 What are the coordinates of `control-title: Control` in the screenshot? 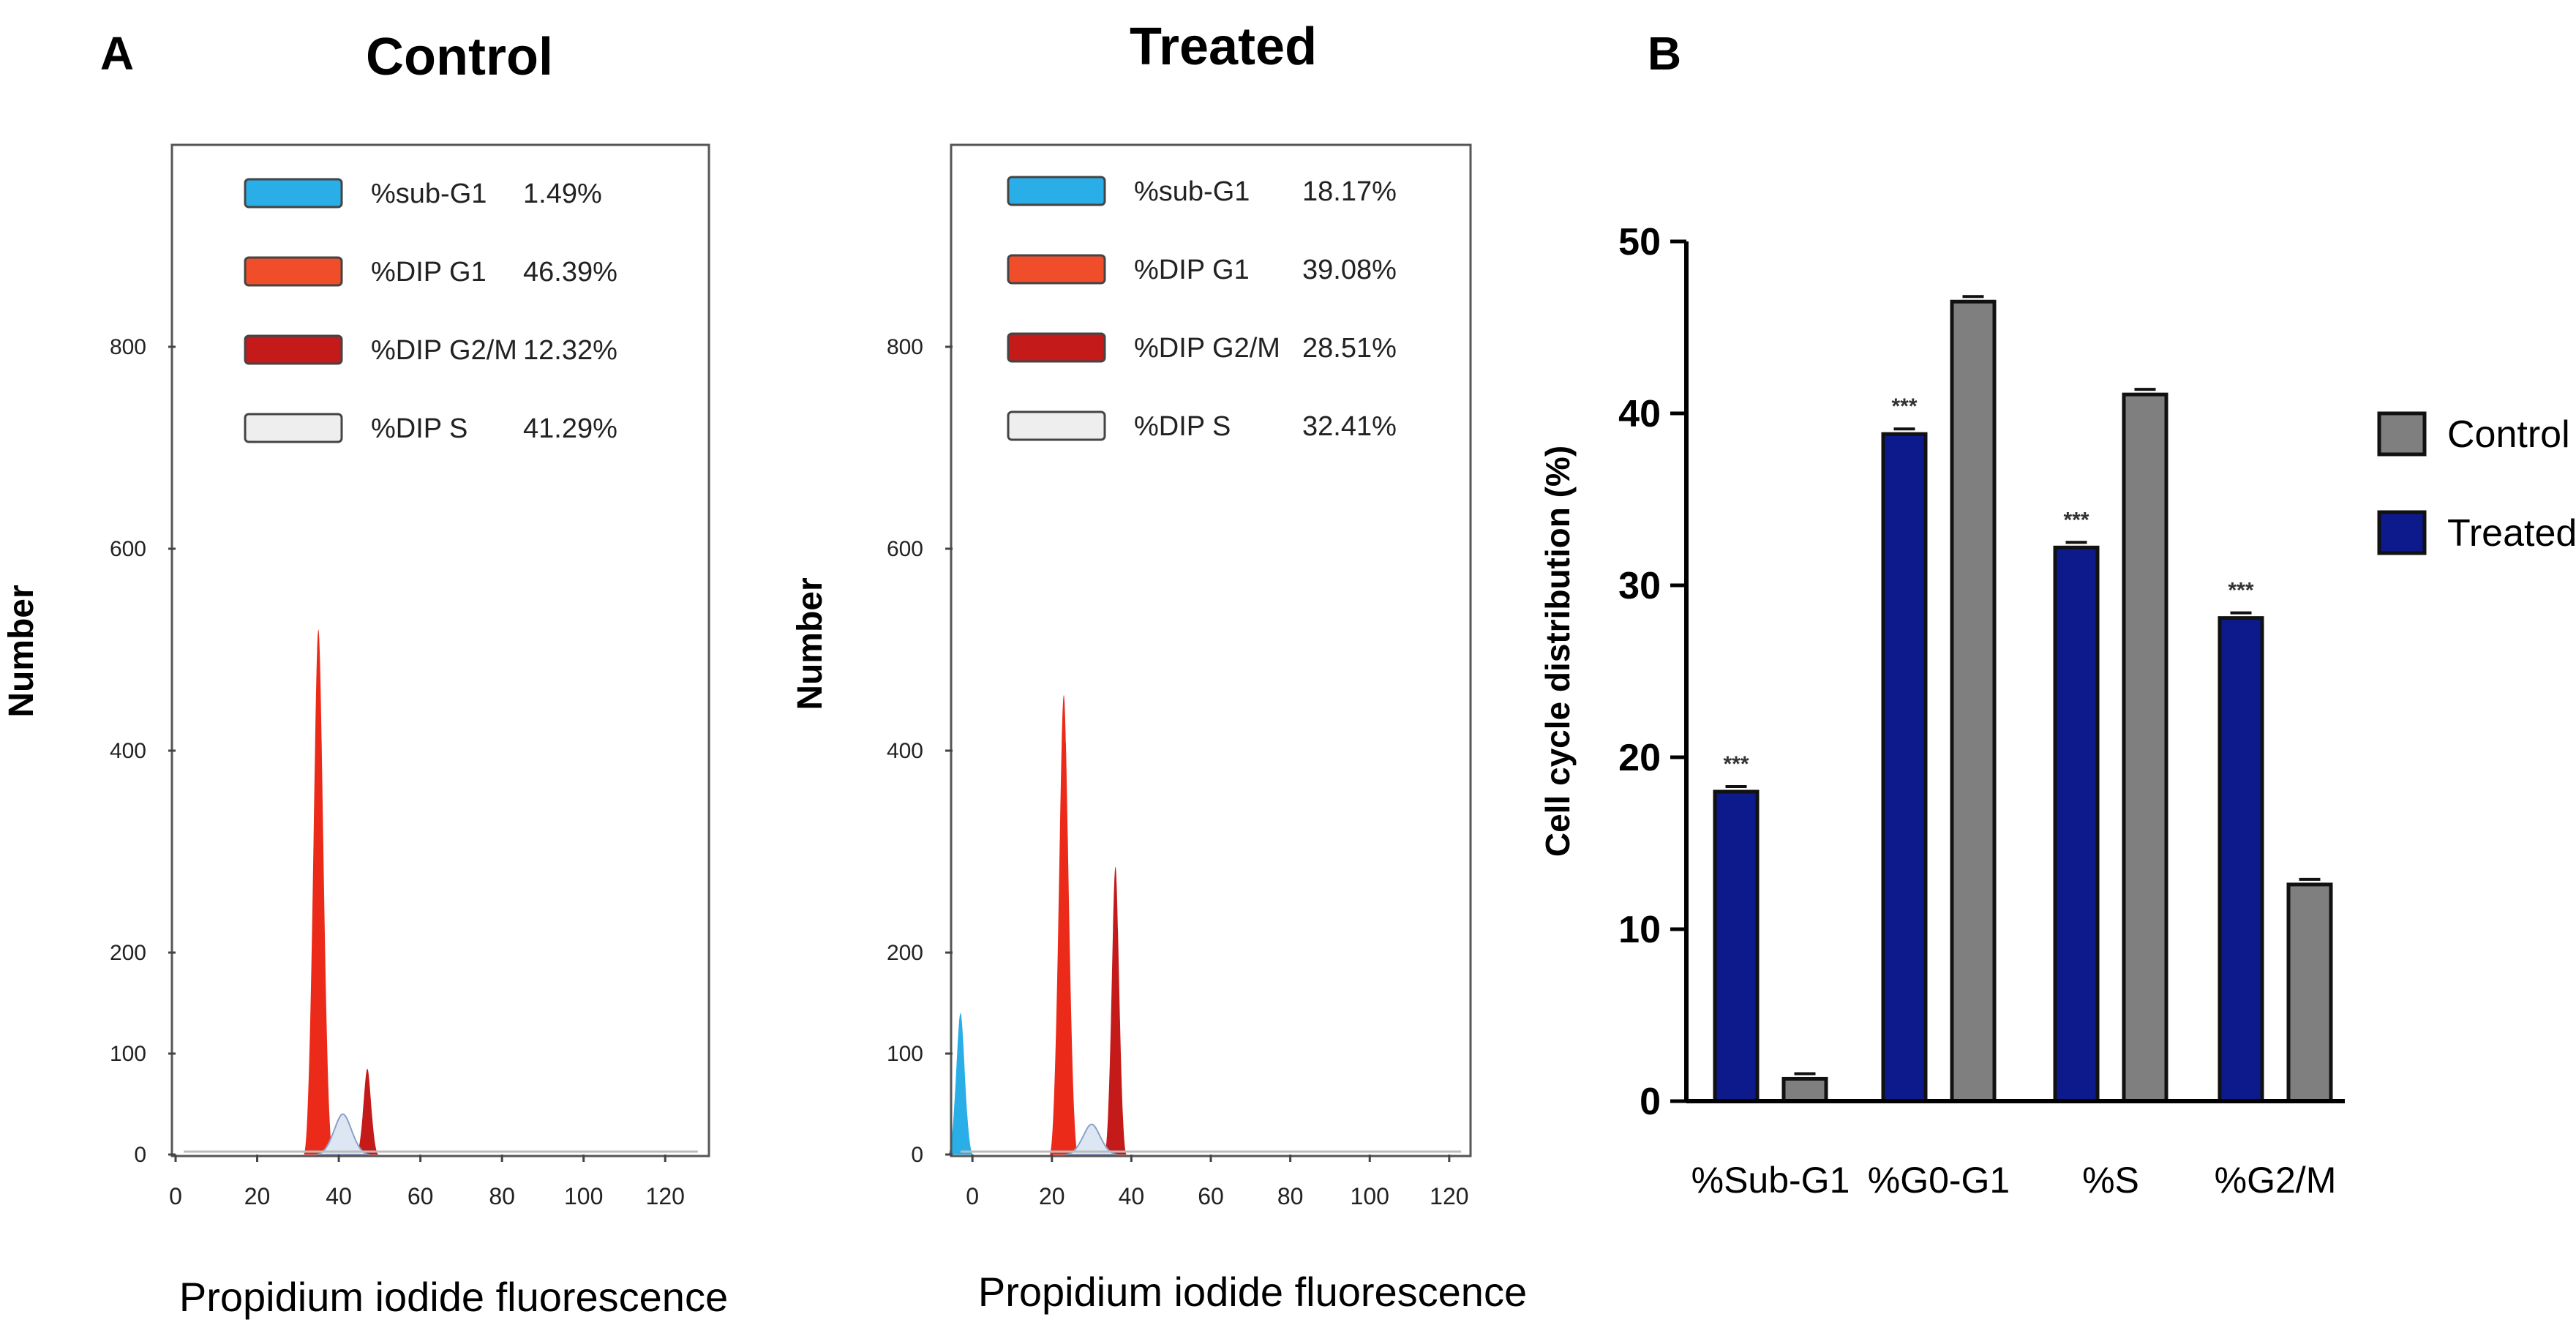 It's located at (459, 57).